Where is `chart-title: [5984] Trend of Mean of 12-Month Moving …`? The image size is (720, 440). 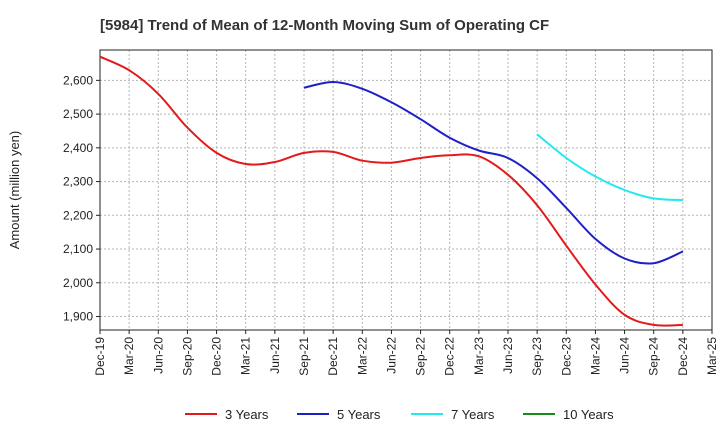 chart-title: [5984] Trend of Mean of 12-Month Moving … is located at coordinates (324, 25).